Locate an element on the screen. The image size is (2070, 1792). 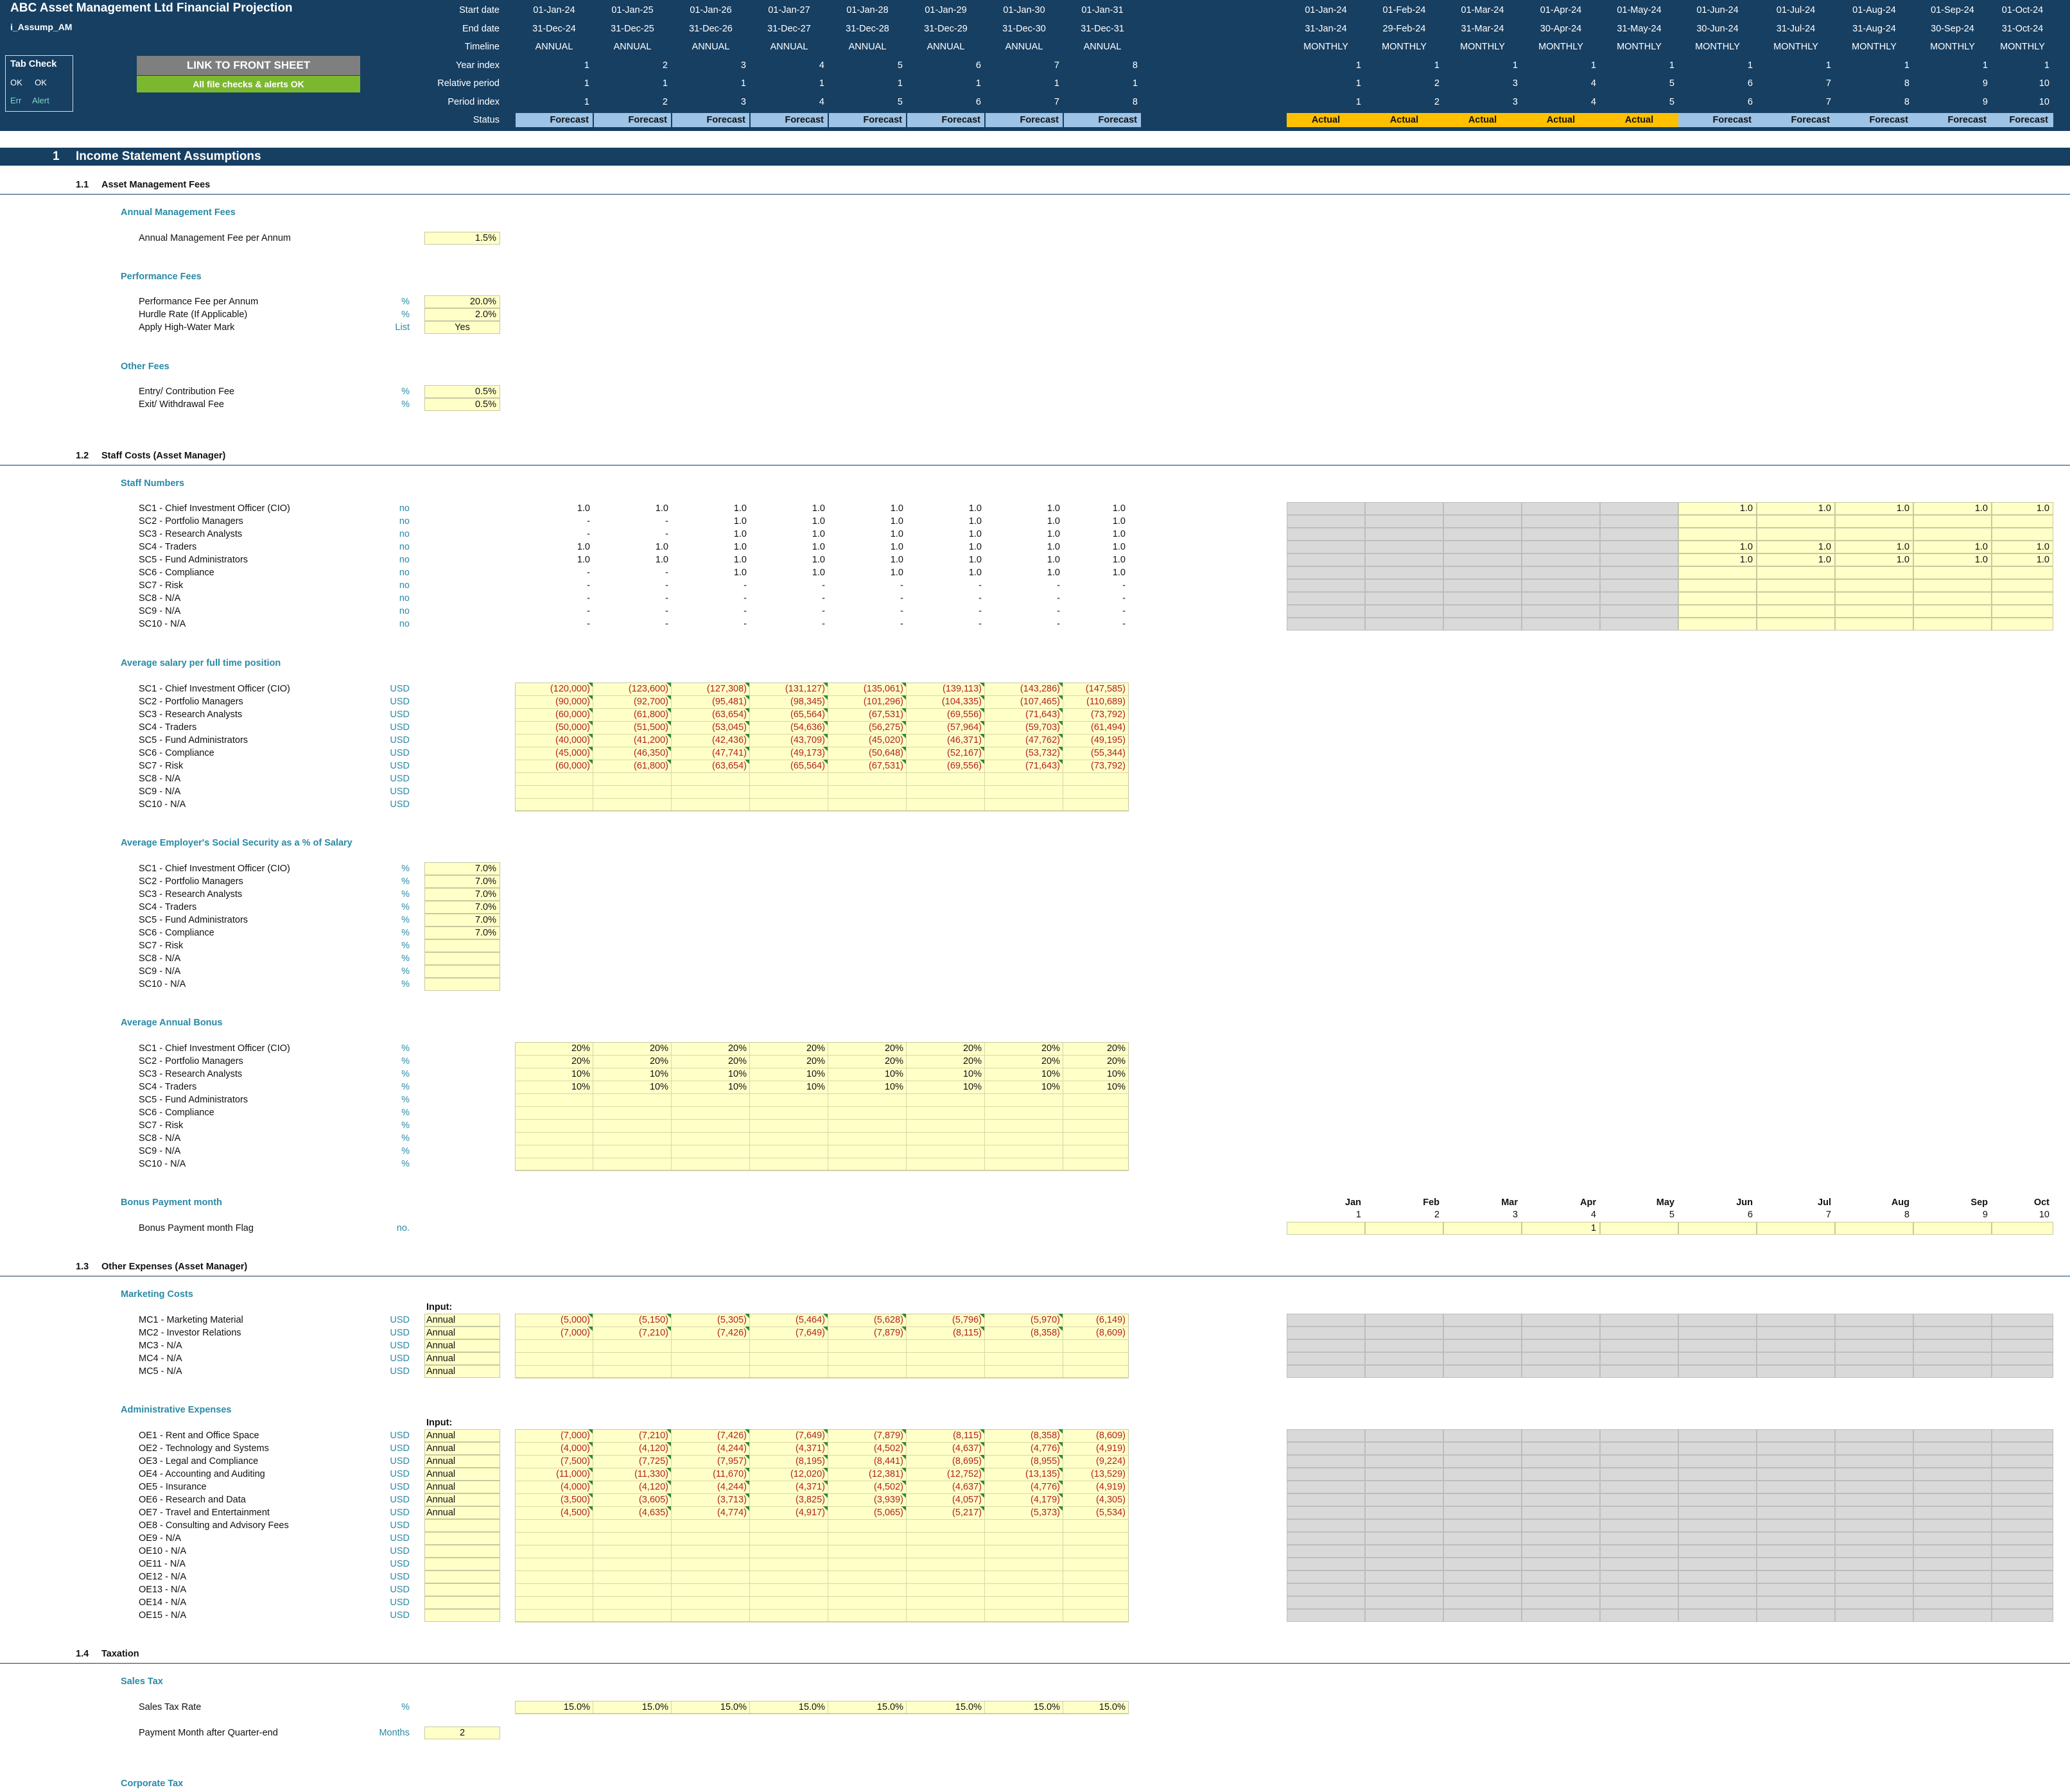
link-to-front-sheet-button: LINK TO FRONT SHEET is located at coordinates (248, 65).